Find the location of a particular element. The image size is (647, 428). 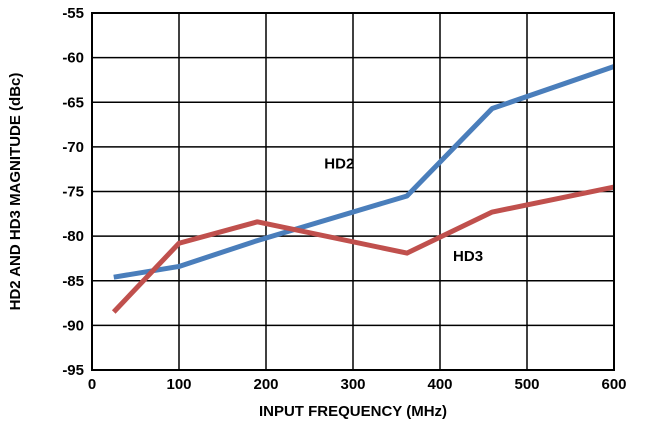

x-tick-label: 200 is located at coordinates (265, 384).